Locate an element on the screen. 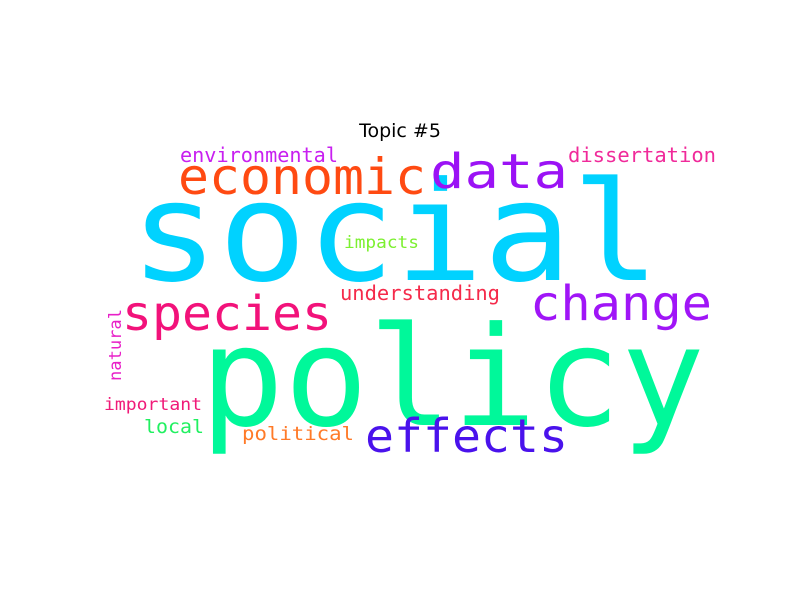 Image resolution: width=800 pixels, height=600 pixels. word-economic: economic is located at coordinates (302, 177).